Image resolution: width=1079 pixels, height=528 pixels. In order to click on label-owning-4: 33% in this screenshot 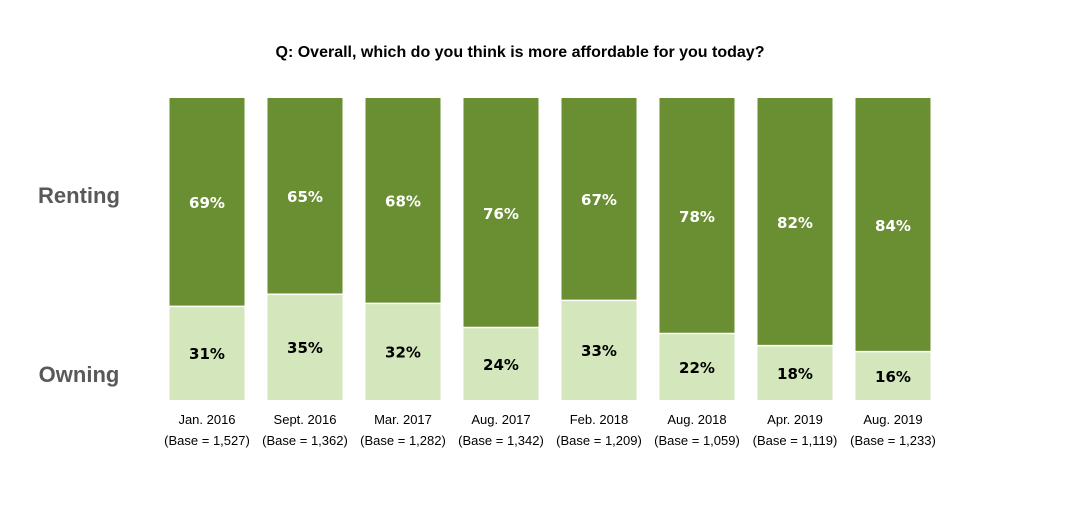, I will do `click(599, 351)`.